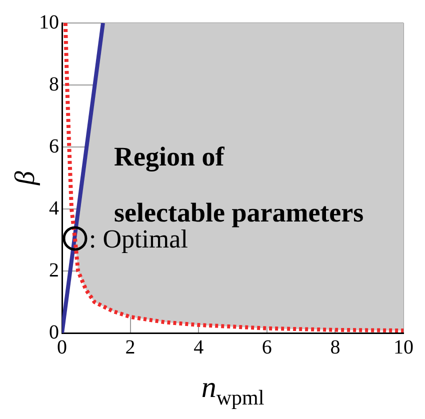 The image size is (425, 419). Describe the element at coordinates (54, 208) in the screenshot. I see `y-tick-label: 4` at that location.